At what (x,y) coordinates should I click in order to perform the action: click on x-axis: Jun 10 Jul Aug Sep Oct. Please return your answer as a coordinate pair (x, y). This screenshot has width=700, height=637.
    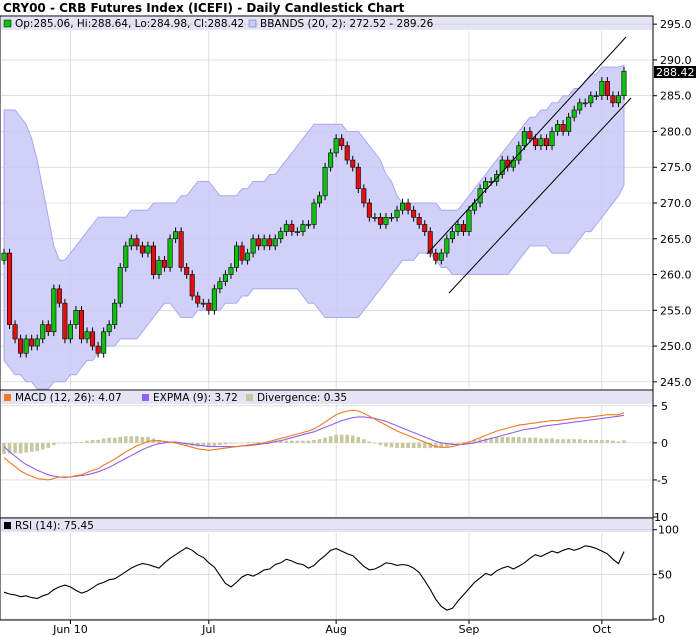
    Looking at the image, I should click on (332, 628).